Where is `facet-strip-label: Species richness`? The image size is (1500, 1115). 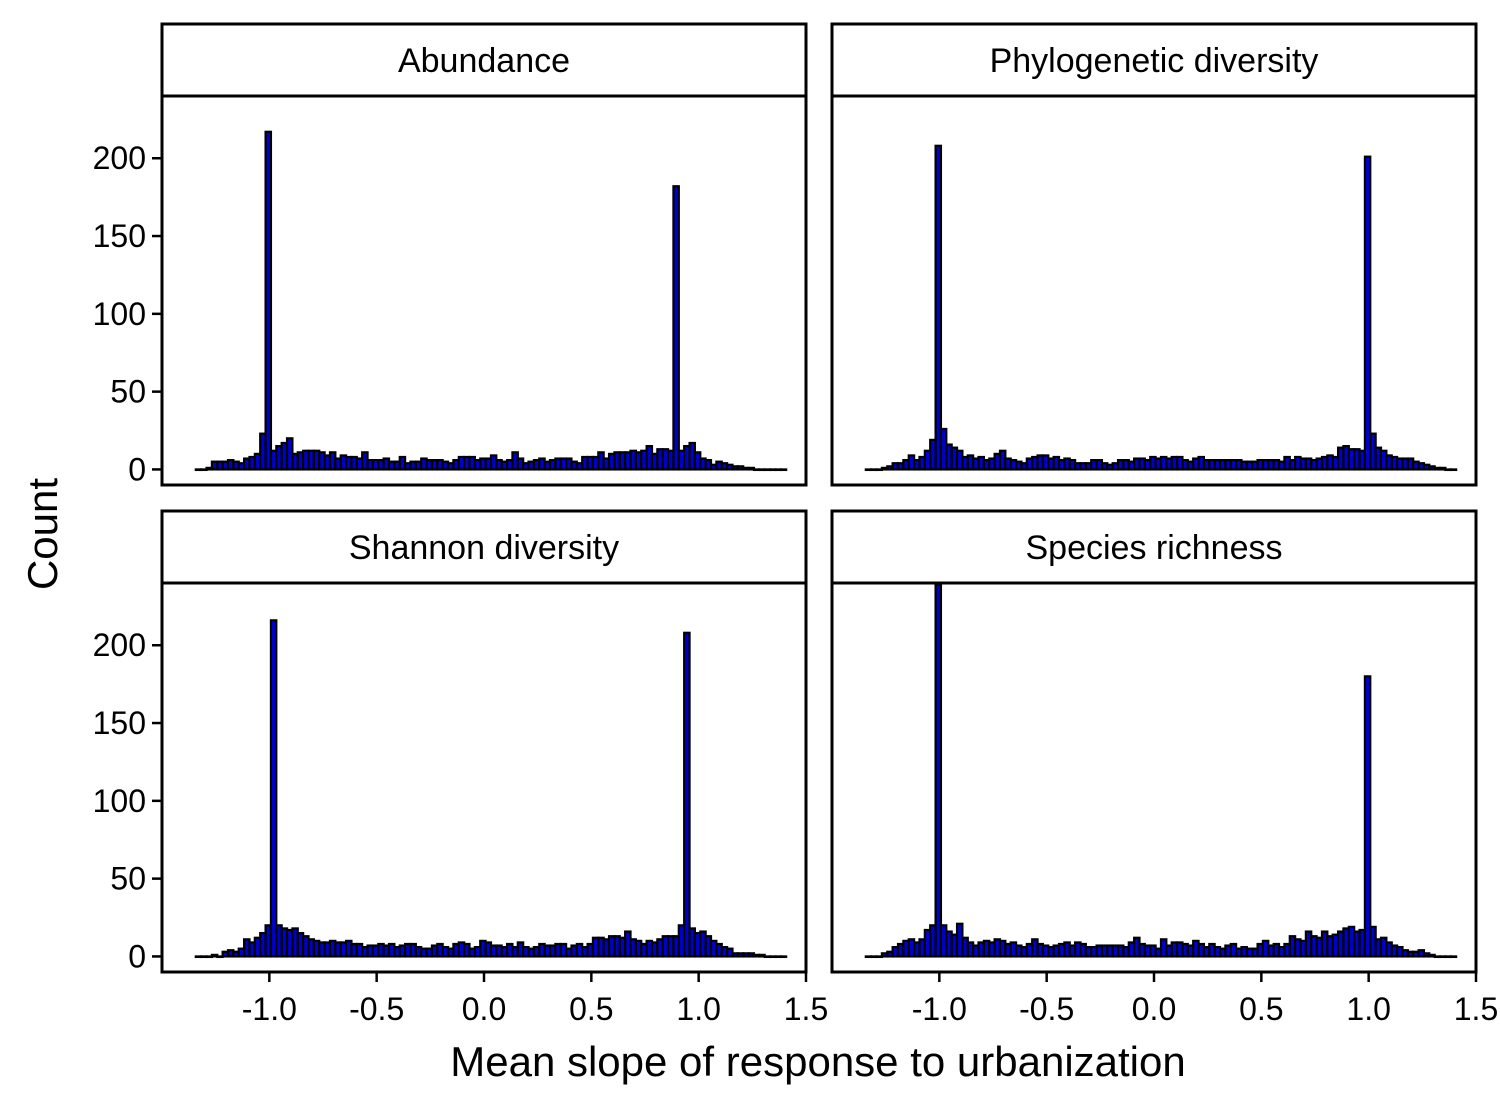
facet-strip-label: Species richness is located at coordinates (1153, 548).